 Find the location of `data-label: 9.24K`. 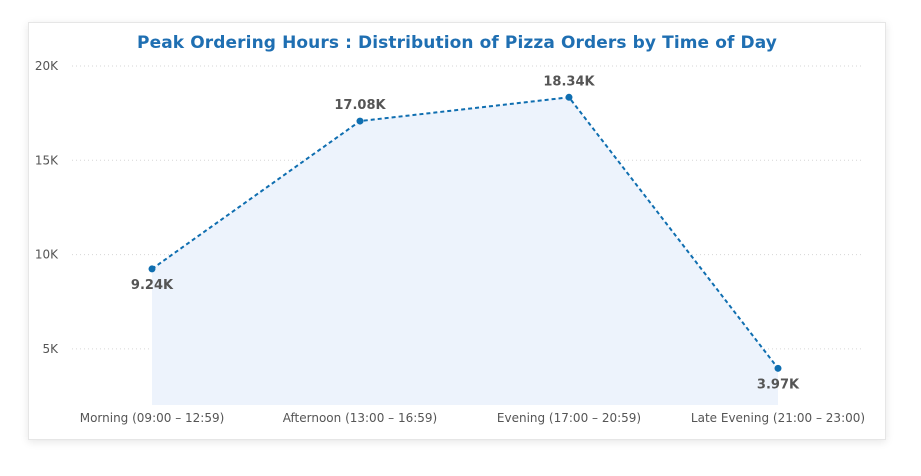

data-label: 9.24K is located at coordinates (152, 285).